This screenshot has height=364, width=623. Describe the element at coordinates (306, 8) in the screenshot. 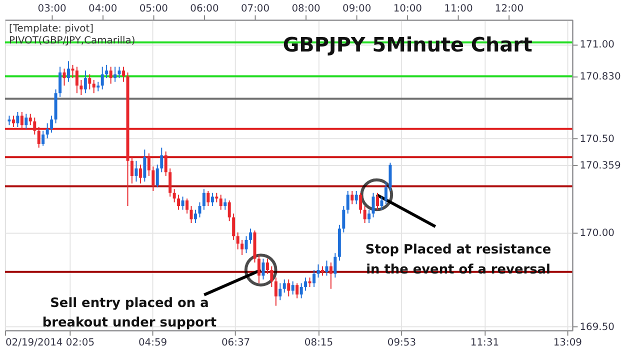

I see `x2-tick-label: 08:00` at that location.